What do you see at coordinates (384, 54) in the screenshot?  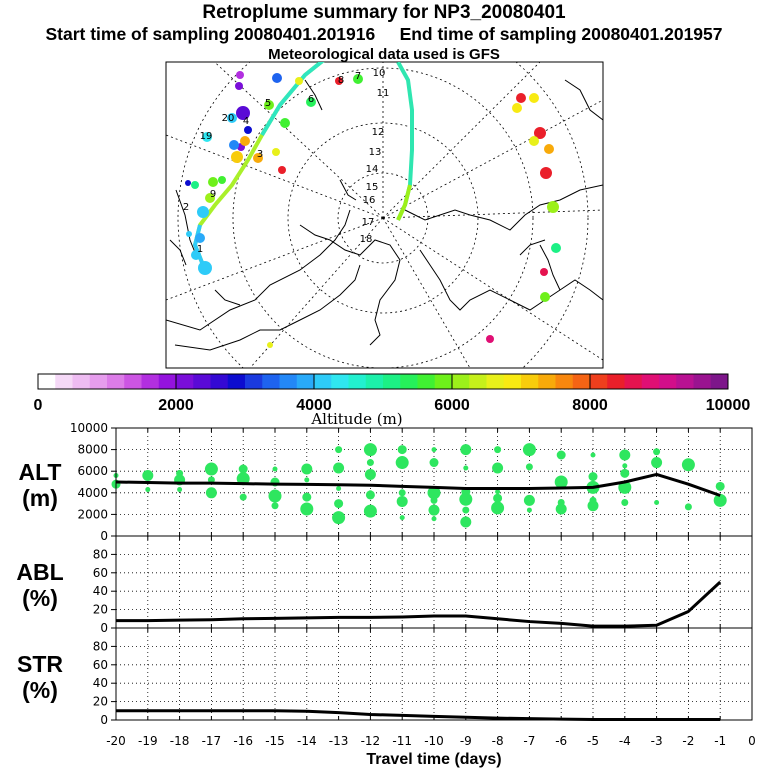 I see `met-data-label: Meteorological data used is GFS` at bounding box center [384, 54].